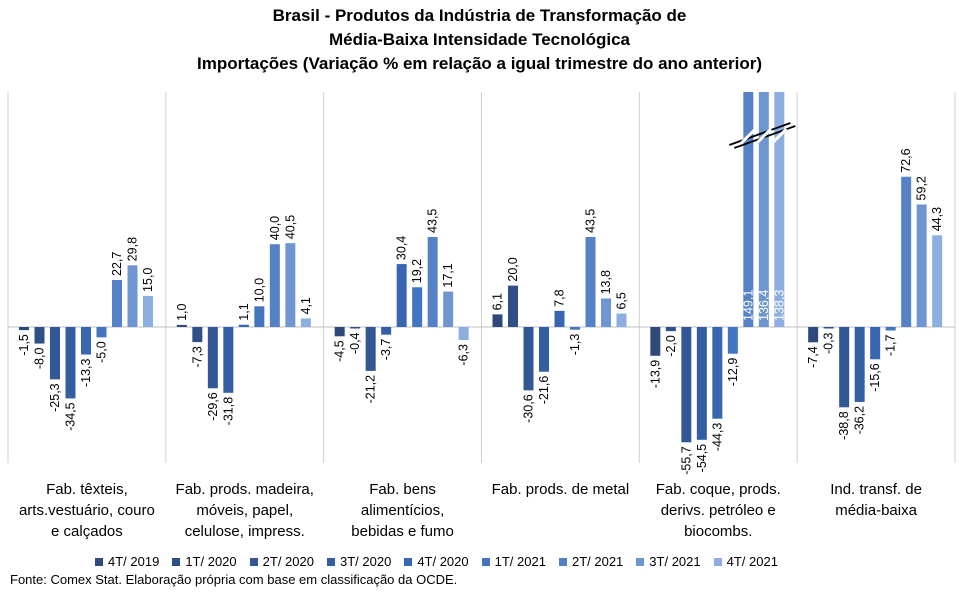 The image size is (959, 594). I want to click on category-label-line: e calçados, so click(87, 531).